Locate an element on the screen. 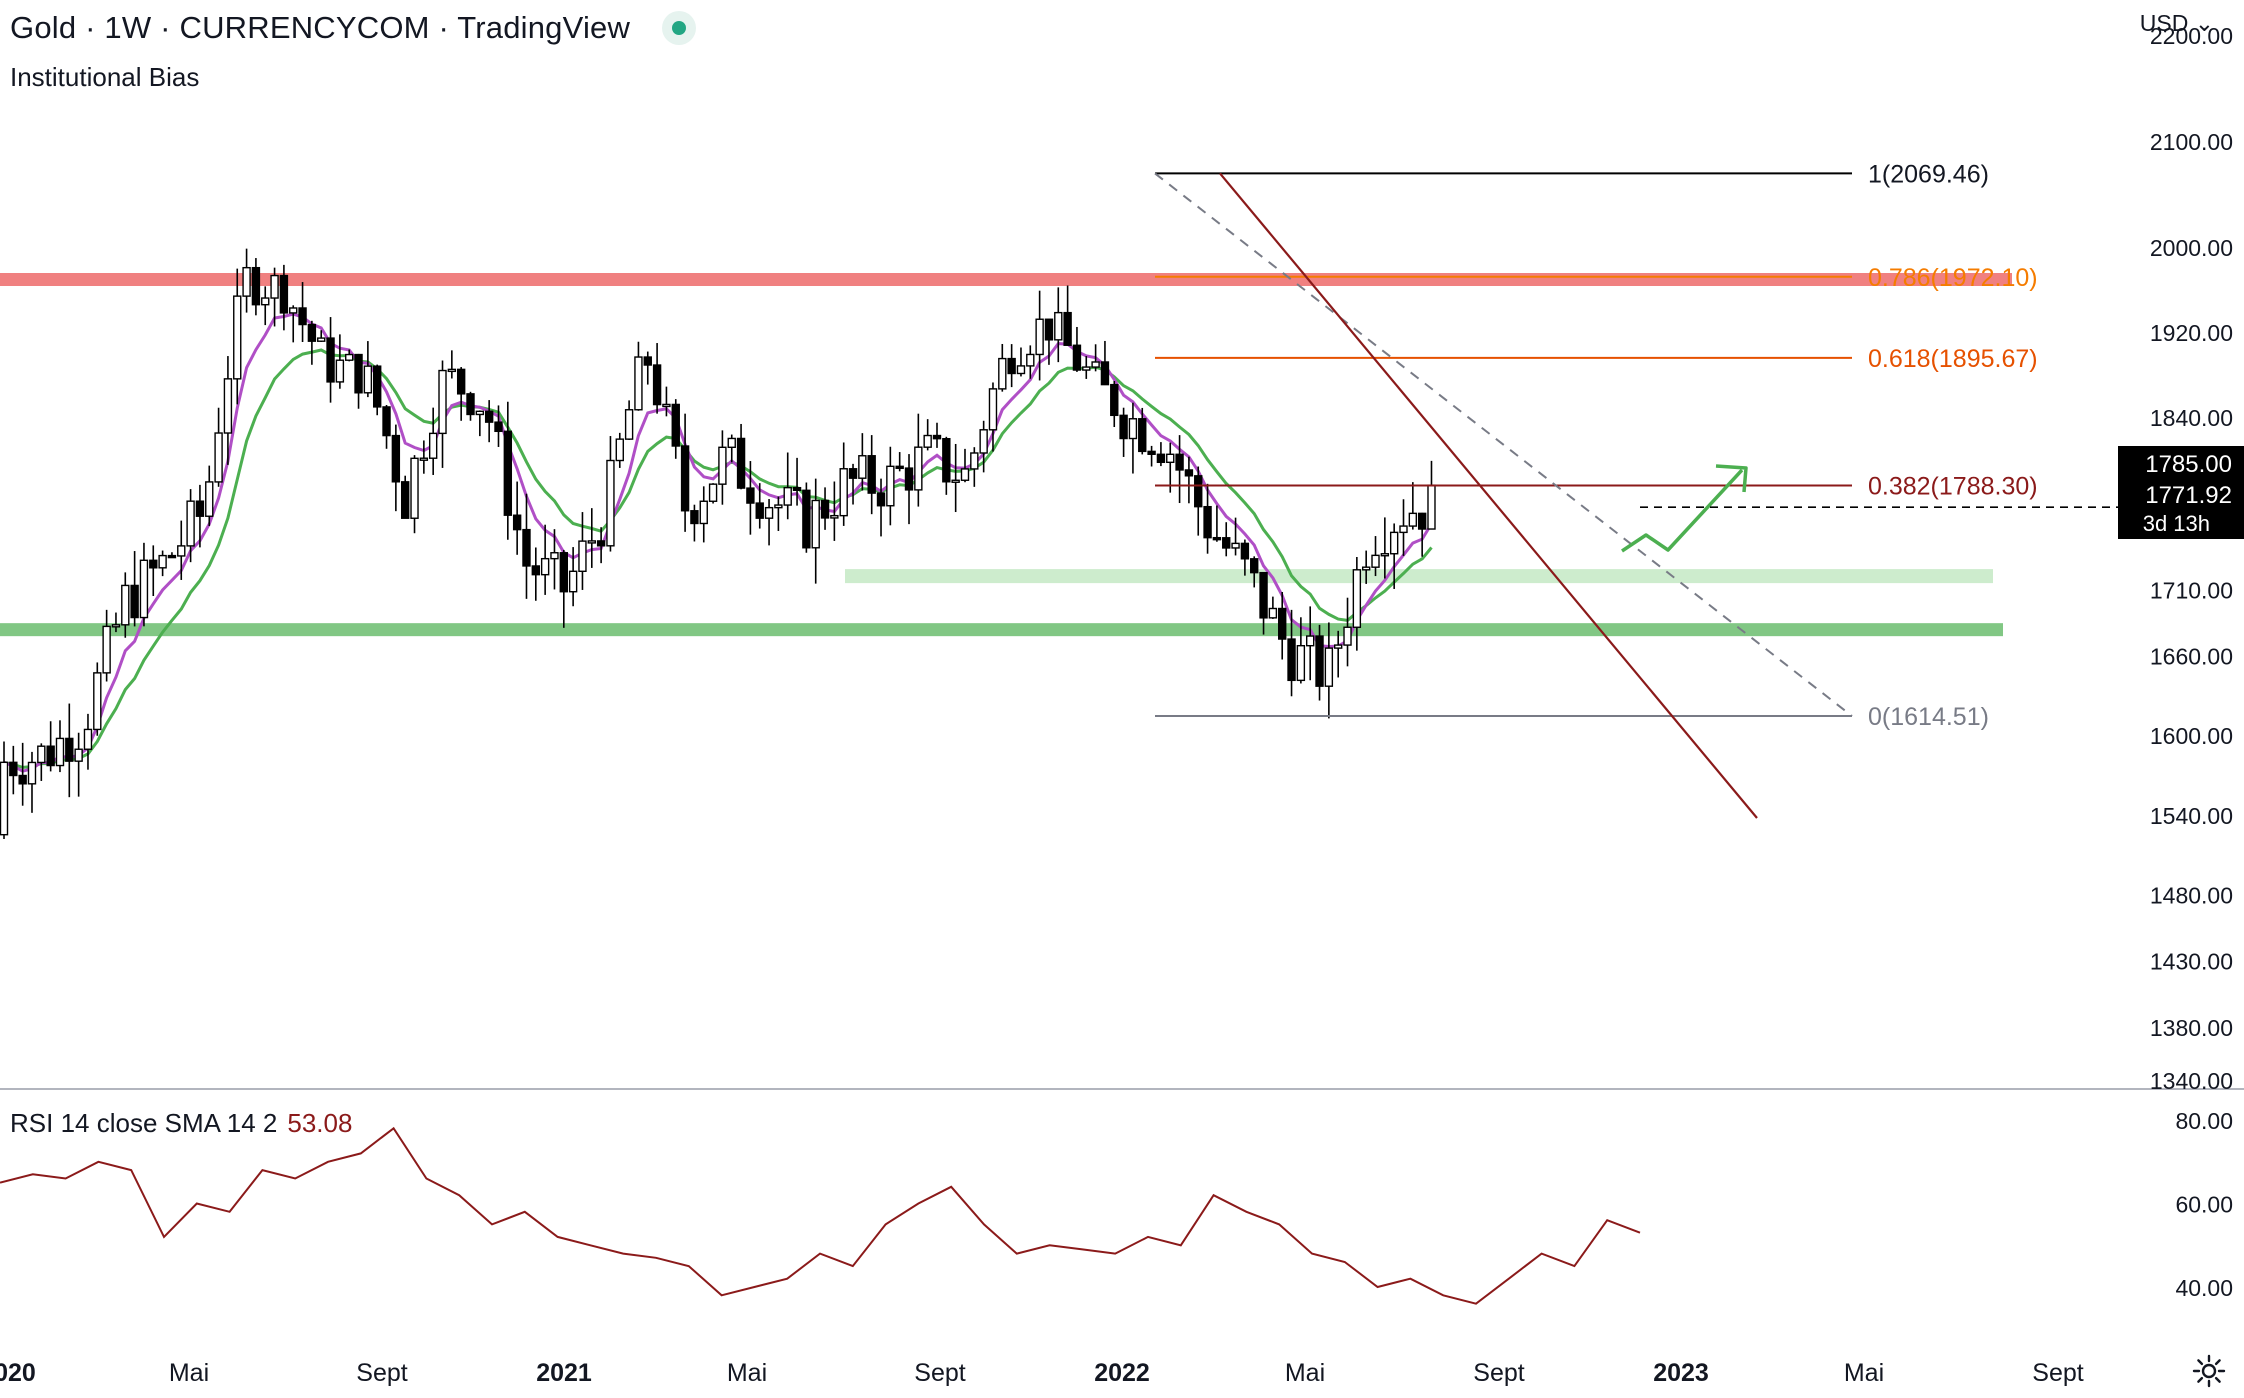 This screenshot has height=1398, width=2244. fib-level-label: 0(1614.51) is located at coordinates (1928, 717).